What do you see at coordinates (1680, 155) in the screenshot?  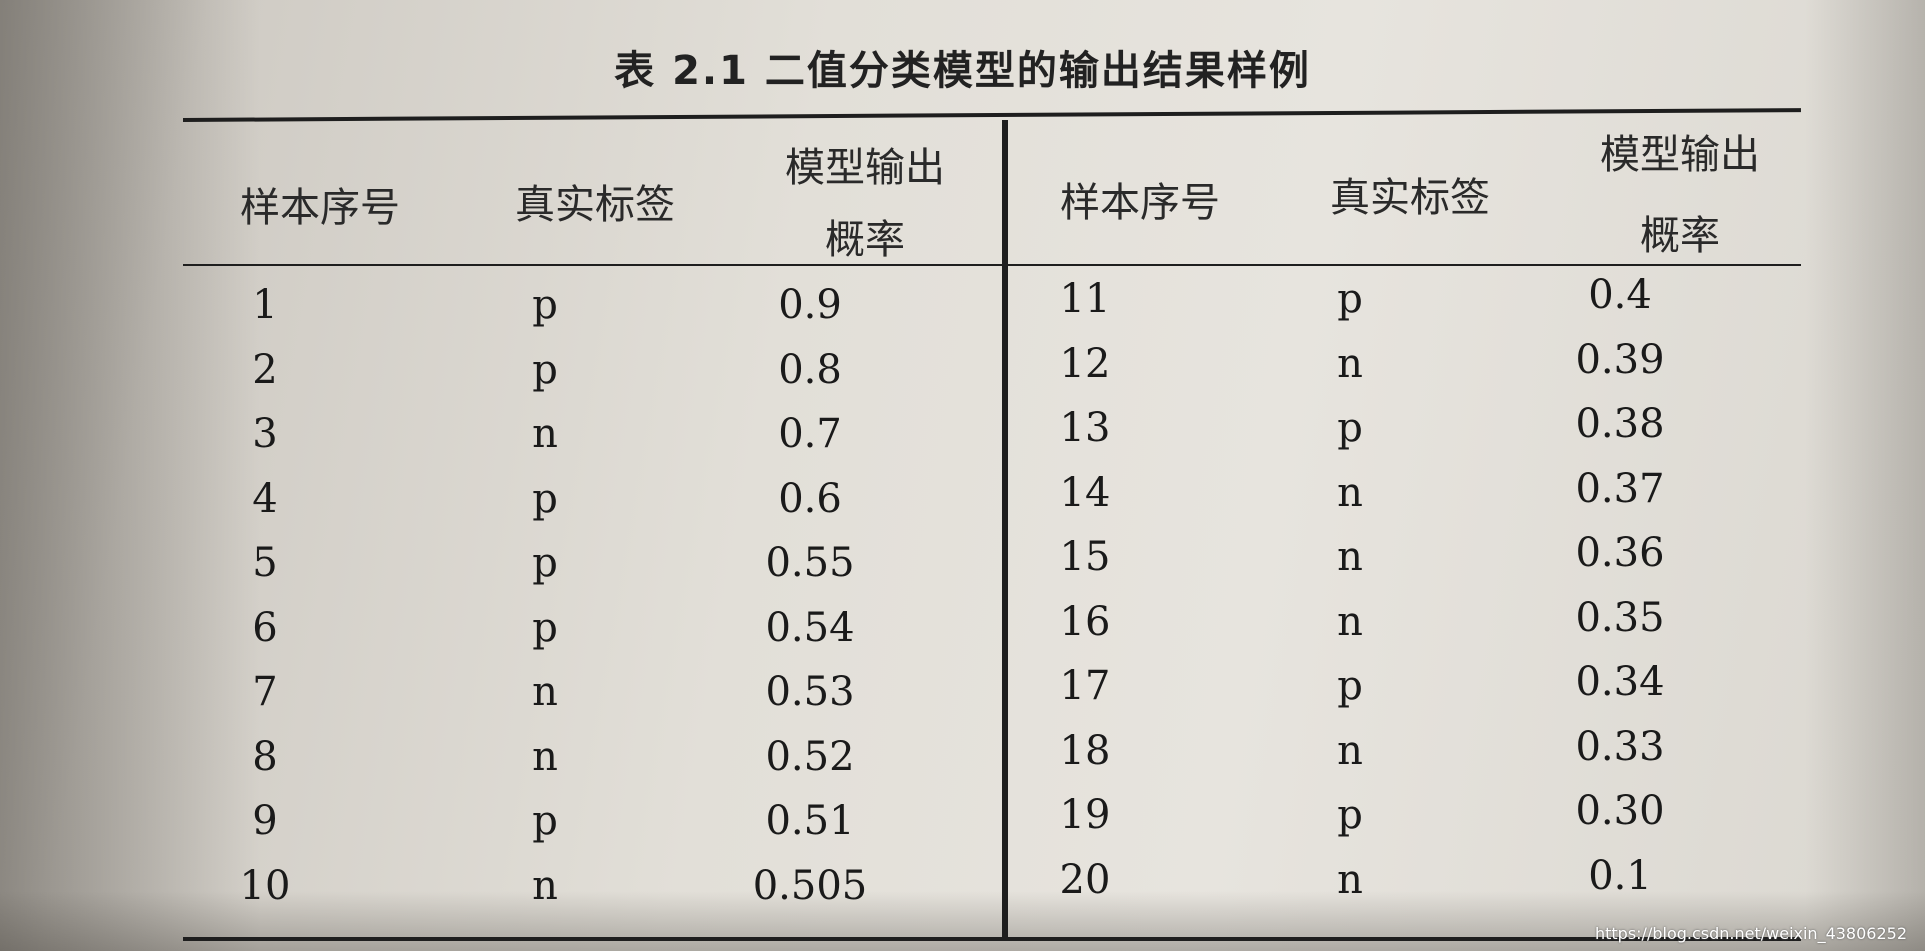 I see `header-model-output-right: 模型输出` at bounding box center [1680, 155].